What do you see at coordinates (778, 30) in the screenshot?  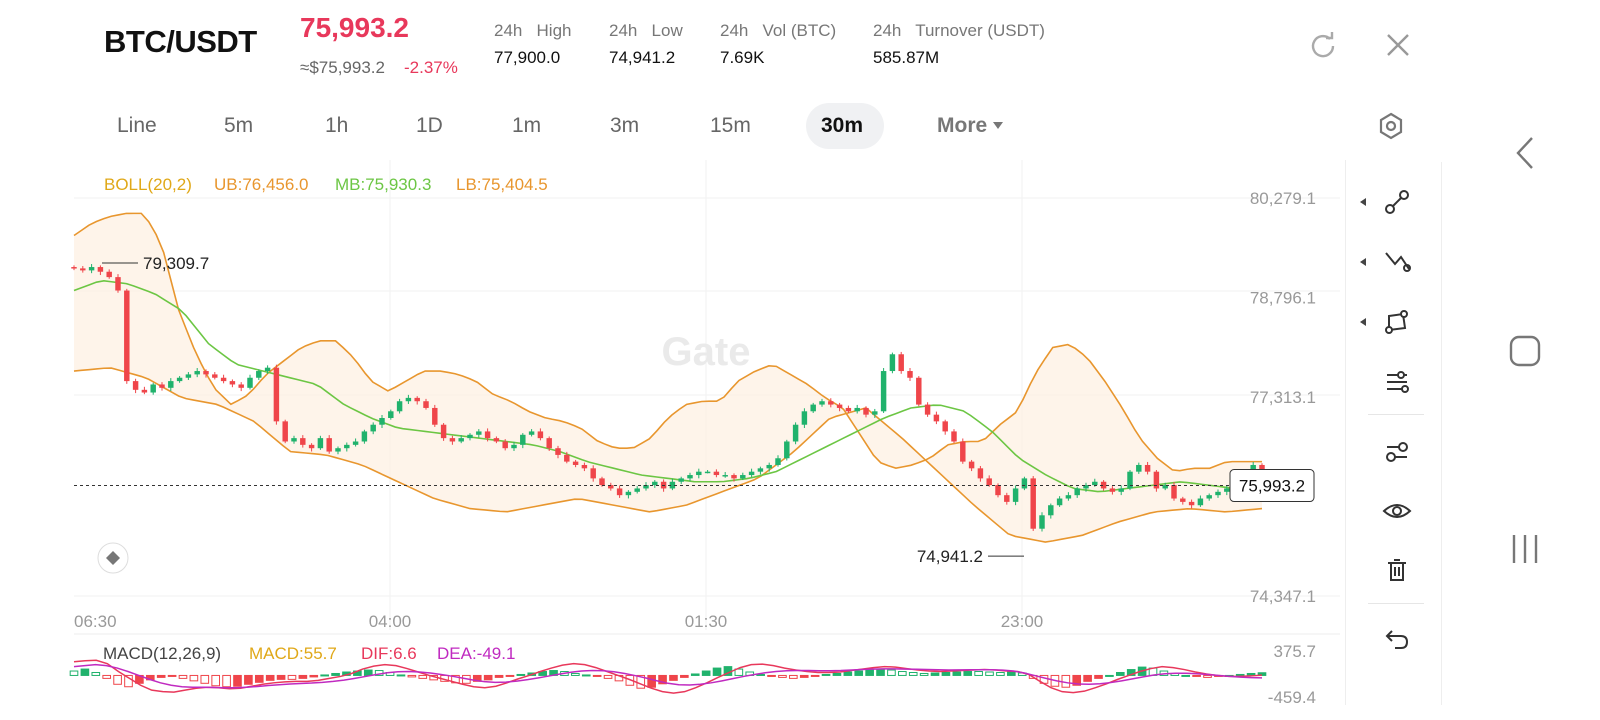 I see `stat-vol-label: 24h Vol (BTC)` at bounding box center [778, 30].